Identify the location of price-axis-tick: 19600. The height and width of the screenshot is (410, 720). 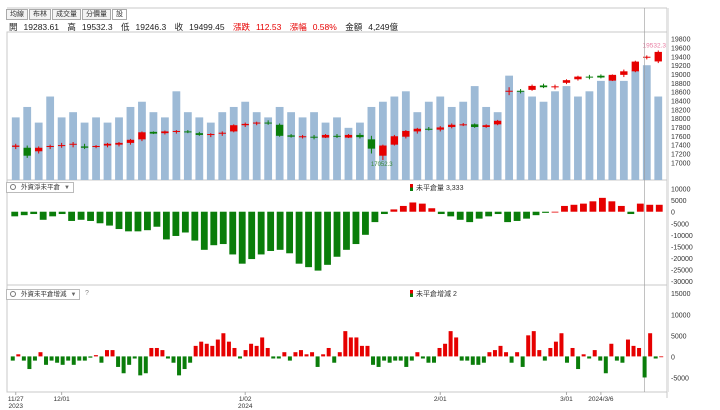
(681, 48).